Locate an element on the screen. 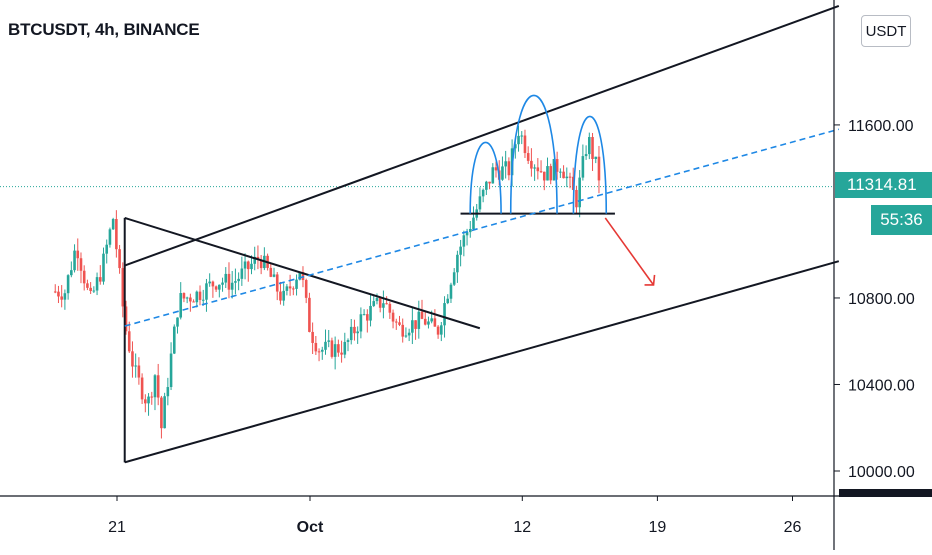 This screenshot has height=555, width=932. projection-arrow is located at coordinates (629, 251).